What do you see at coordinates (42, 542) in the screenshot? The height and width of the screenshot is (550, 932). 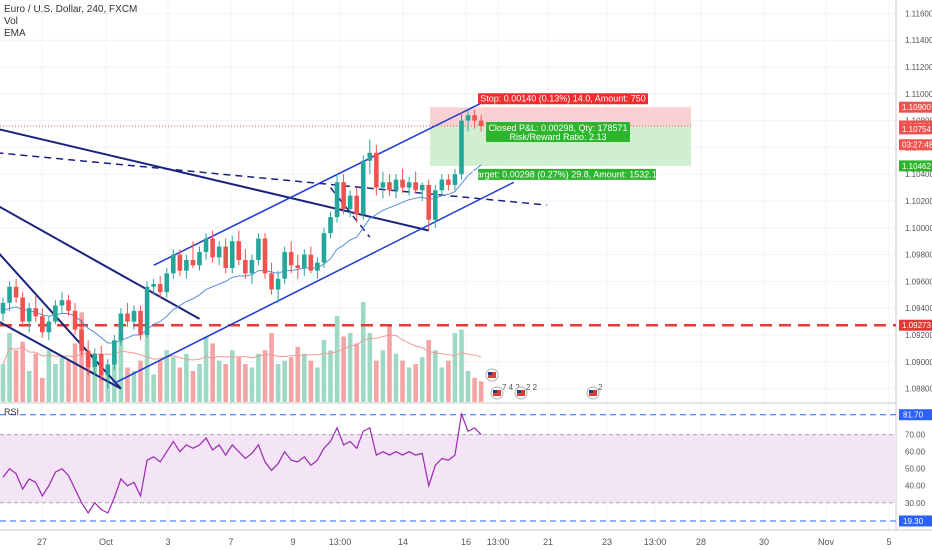 I see `time-tick-label: 27` at bounding box center [42, 542].